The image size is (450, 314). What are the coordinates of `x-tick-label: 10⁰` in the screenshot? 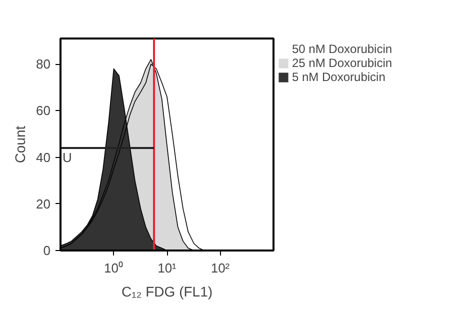 It's located at (114, 268).